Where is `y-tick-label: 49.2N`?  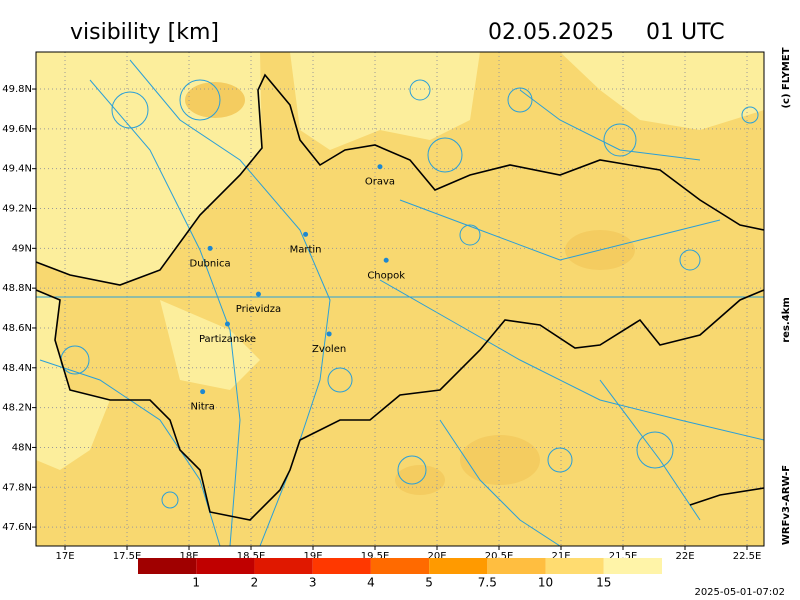
y-tick-label: 49.2N is located at coordinates (17, 209).